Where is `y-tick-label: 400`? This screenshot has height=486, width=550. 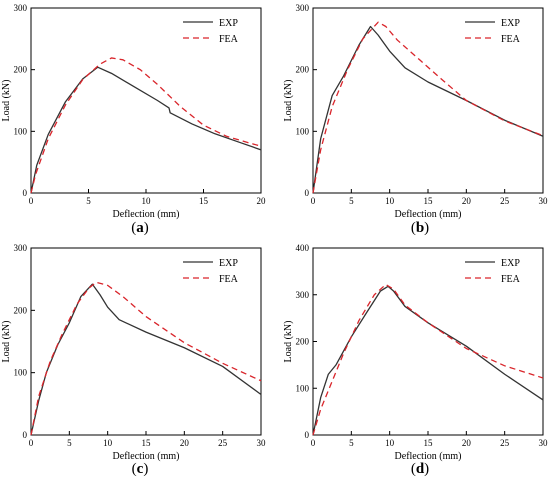 y-tick-label: 400 is located at coordinates (303, 248).